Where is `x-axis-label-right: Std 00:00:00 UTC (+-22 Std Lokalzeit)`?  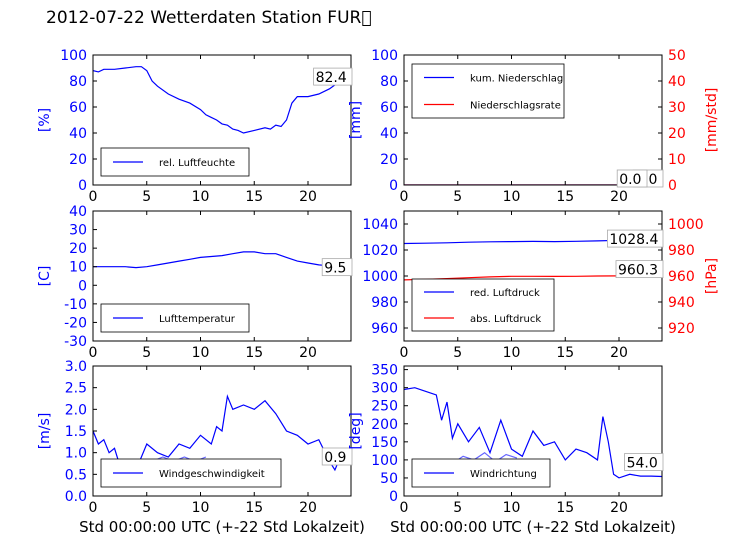
x-axis-label-right: Std 00:00:00 UTC (+-22 Std Lokalzeit) is located at coordinates (533, 527).